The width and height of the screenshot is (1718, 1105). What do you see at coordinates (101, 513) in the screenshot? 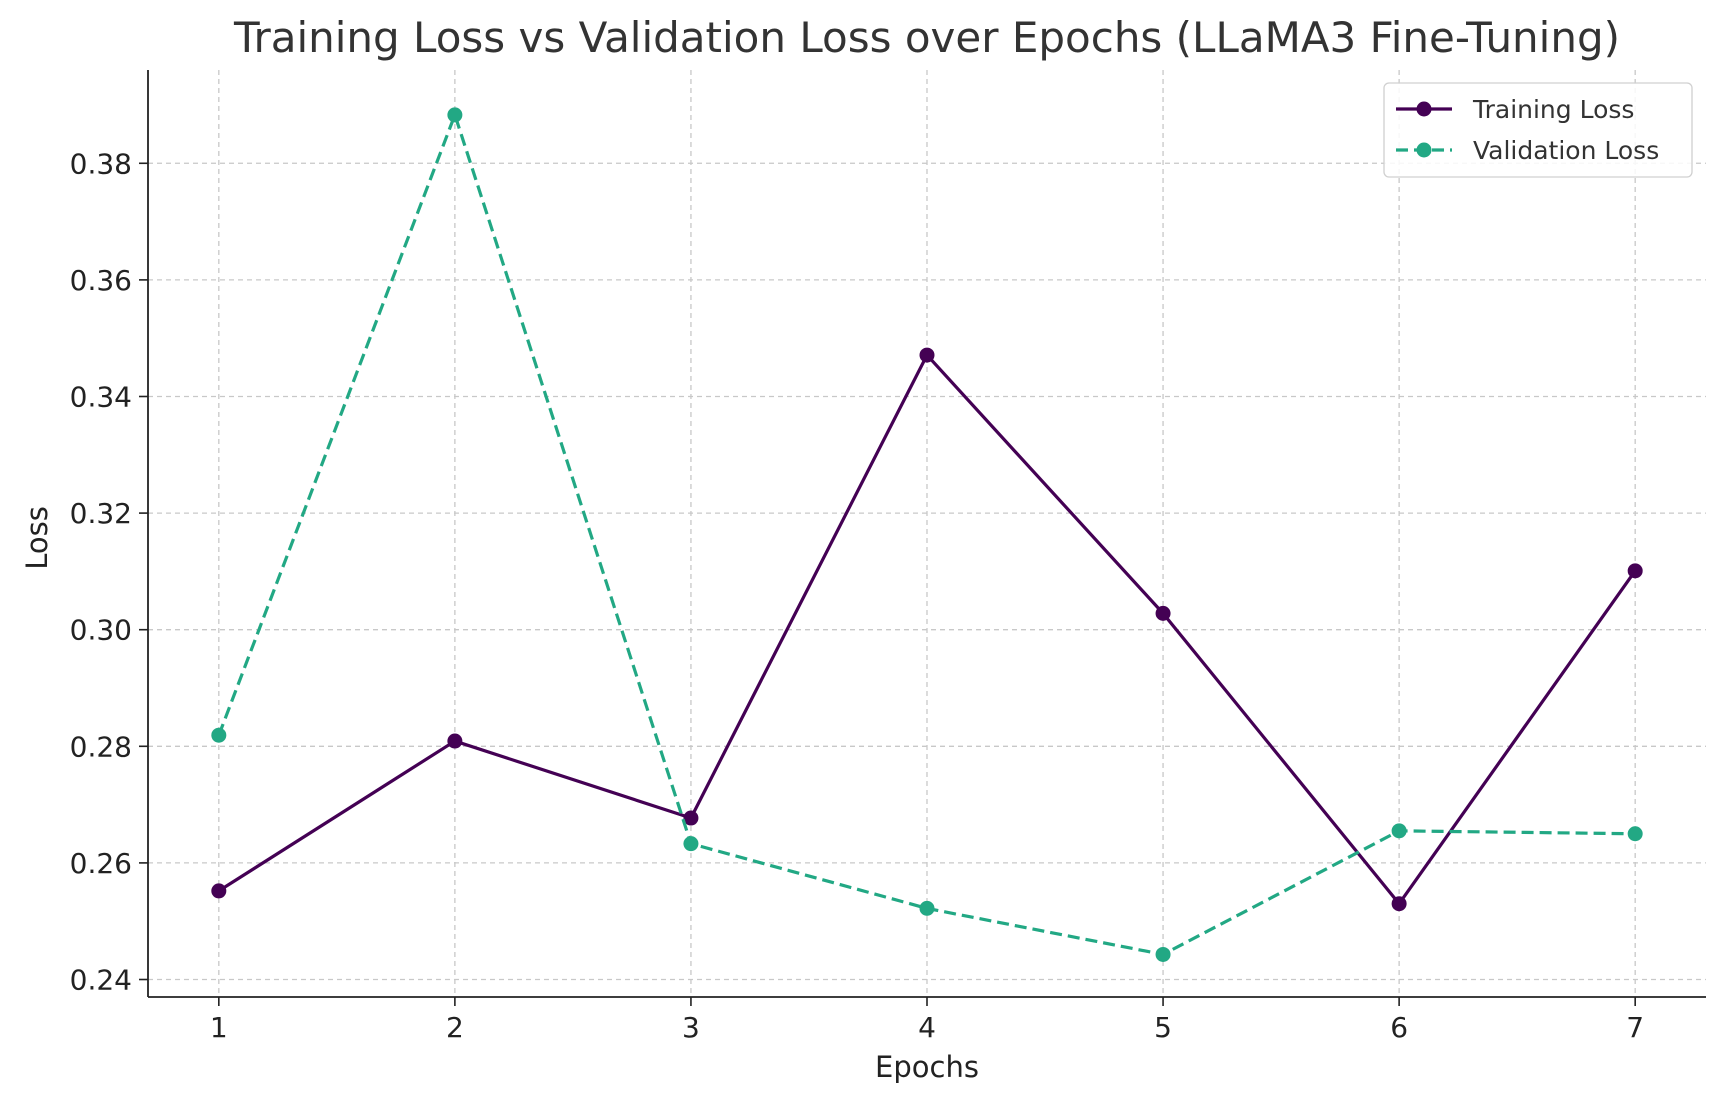
I see `y-tick-label: 0.32` at bounding box center [101, 513].